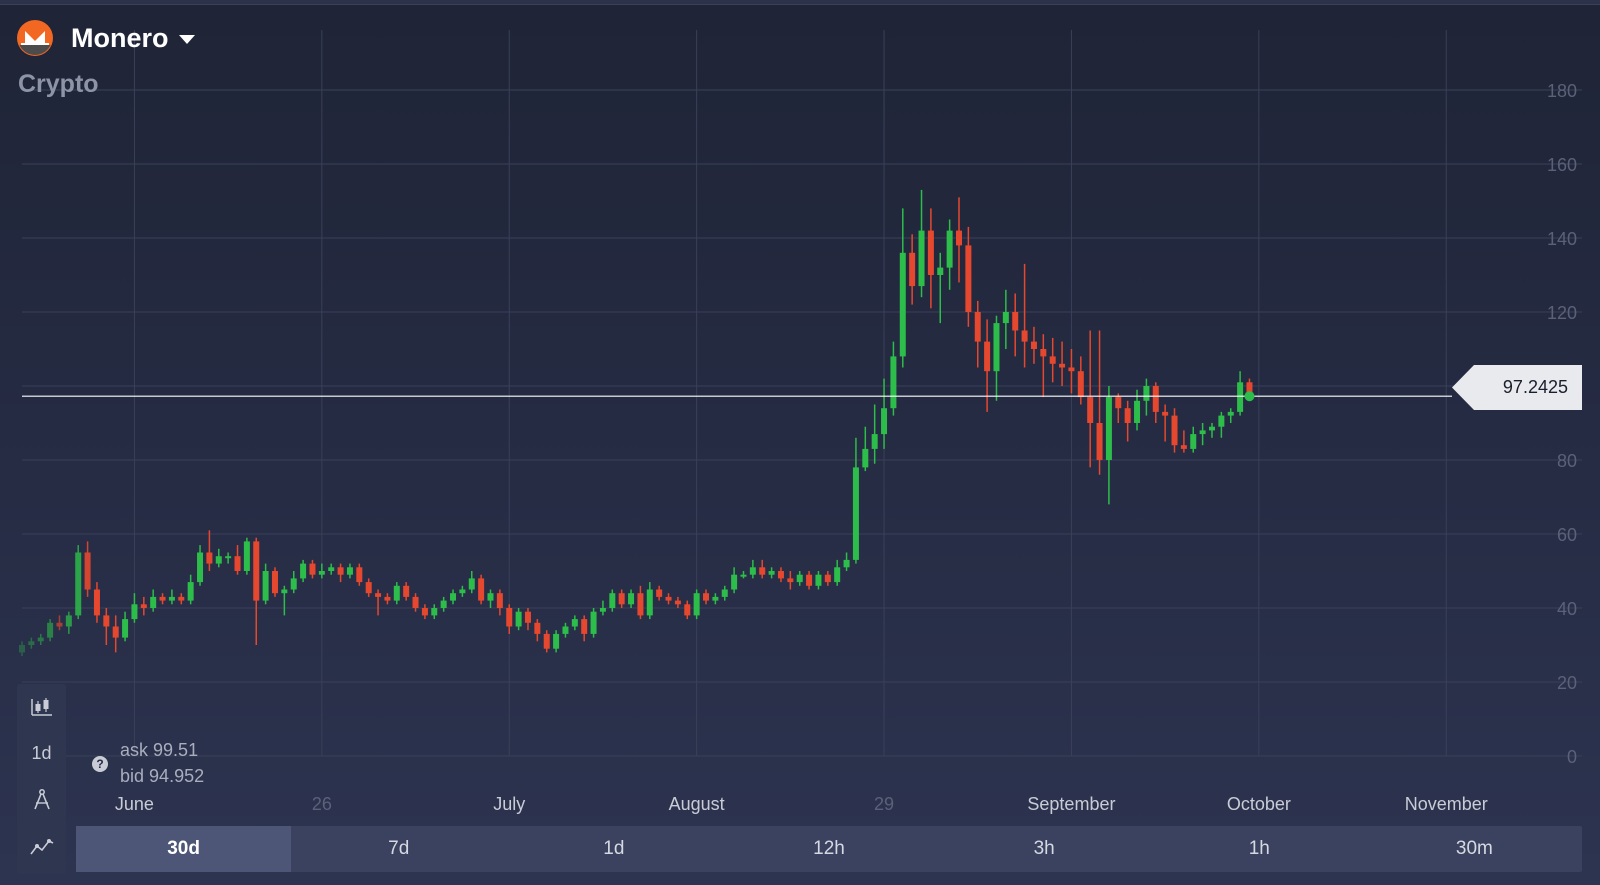  I want to click on timeframe-1h: 1h, so click(1259, 848).